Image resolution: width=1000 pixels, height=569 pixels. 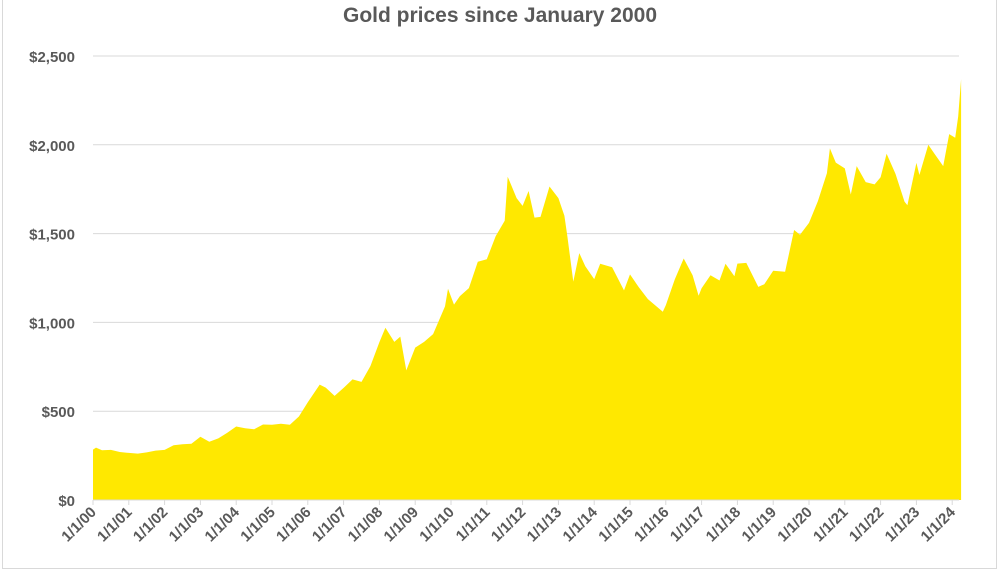 What do you see at coordinates (294, 525) in the screenshot?
I see `x-tick-label: 1/1/06` at bounding box center [294, 525].